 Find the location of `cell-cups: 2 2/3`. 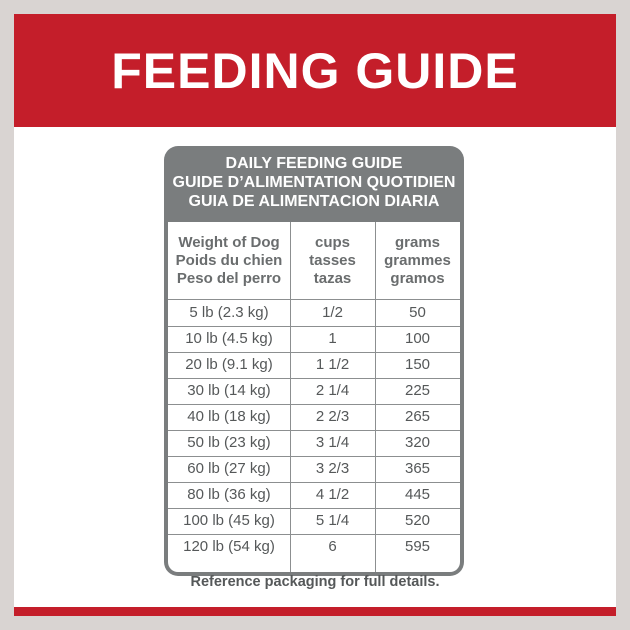

cell-cups: 2 2/3 is located at coordinates (332, 416).